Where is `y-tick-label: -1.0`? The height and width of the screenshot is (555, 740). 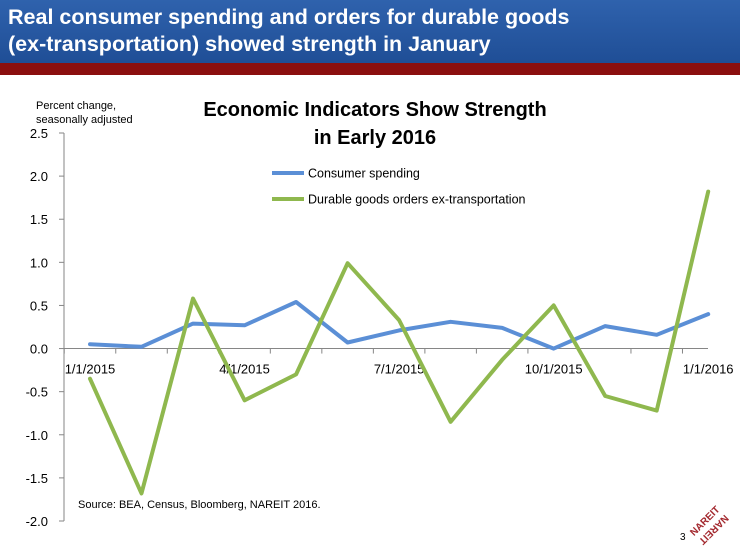
y-tick-label: -1.0 is located at coordinates (37, 435).